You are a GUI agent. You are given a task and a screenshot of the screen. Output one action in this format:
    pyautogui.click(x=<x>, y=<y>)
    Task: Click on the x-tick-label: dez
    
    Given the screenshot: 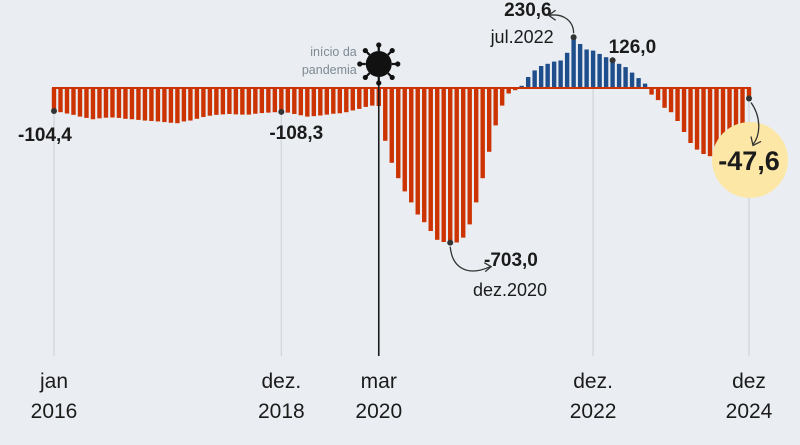 What is the action you would take?
    pyautogui.click(x=749, y=381)
    